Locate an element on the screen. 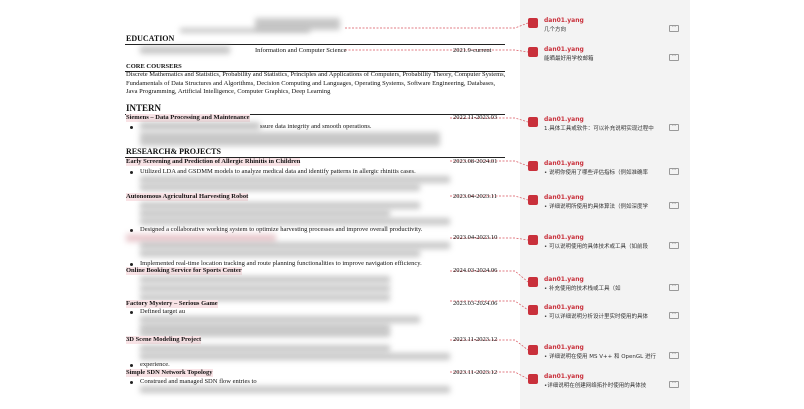 The width and height of the screenshot is (804, 409). entry-title: Simple SDN Network Topology is located at coordinates (169, 373).